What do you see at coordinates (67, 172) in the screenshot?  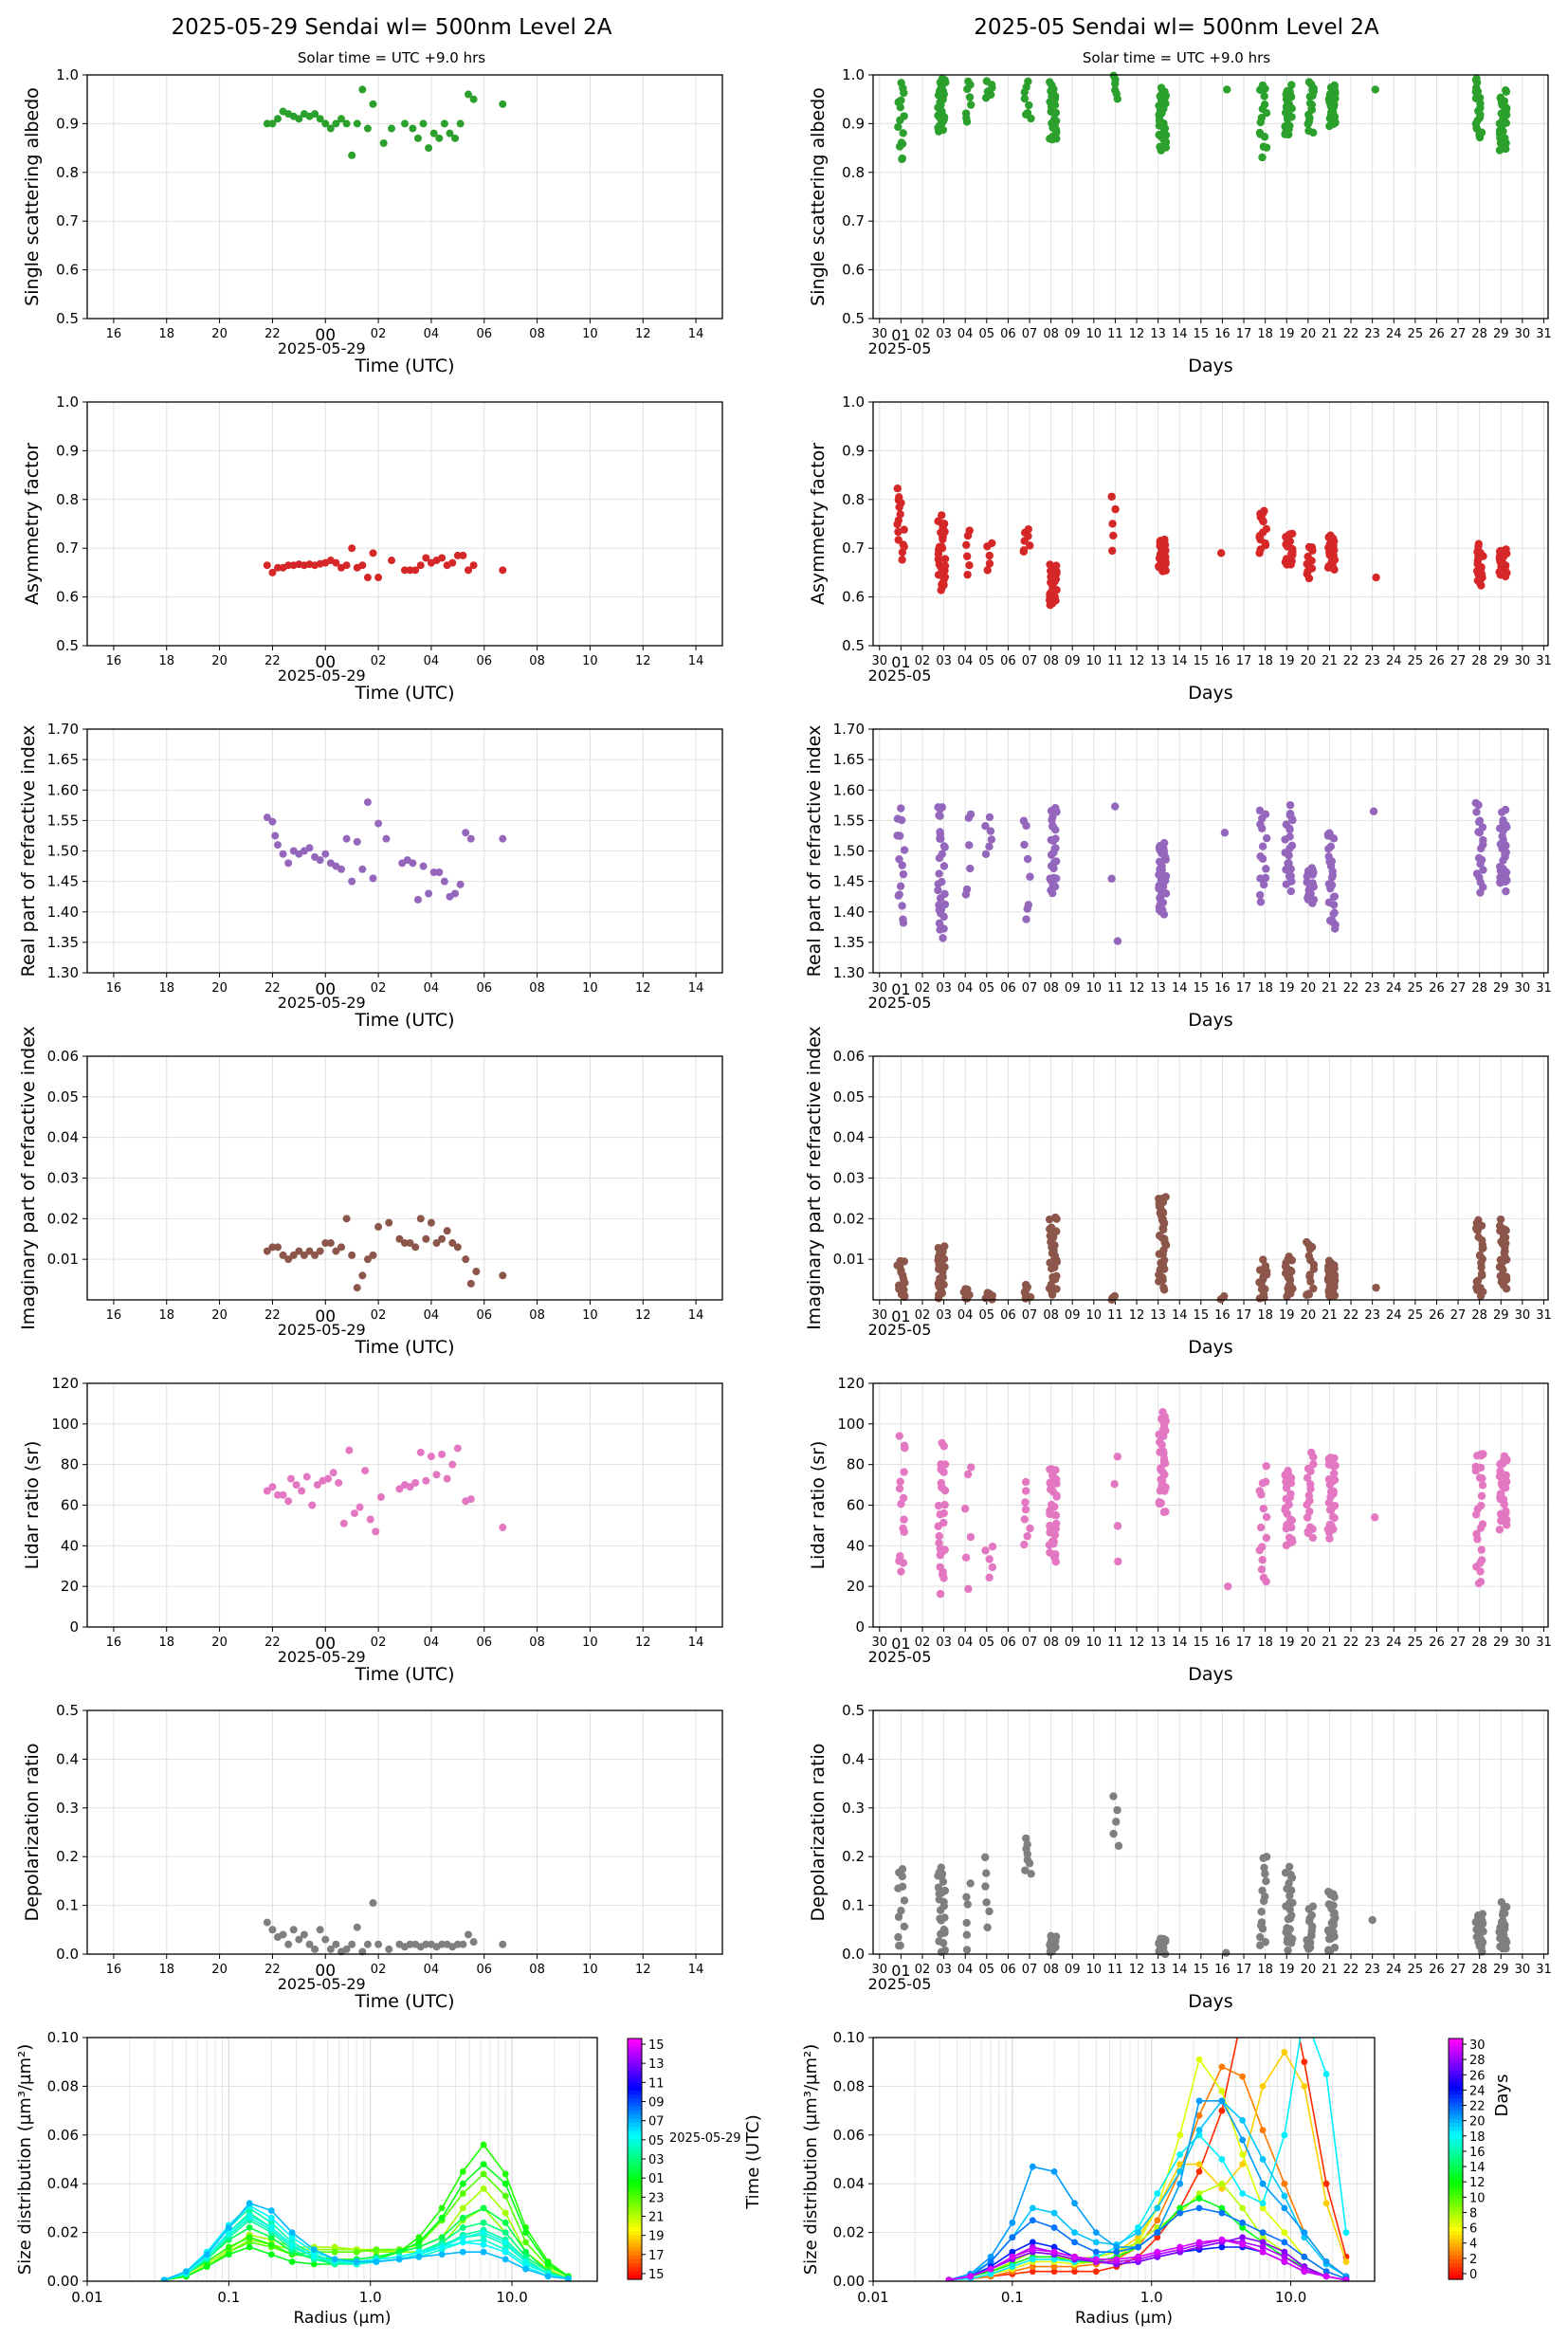 I see `y-tick-label: 0.8` at bounding box center [67, 172].